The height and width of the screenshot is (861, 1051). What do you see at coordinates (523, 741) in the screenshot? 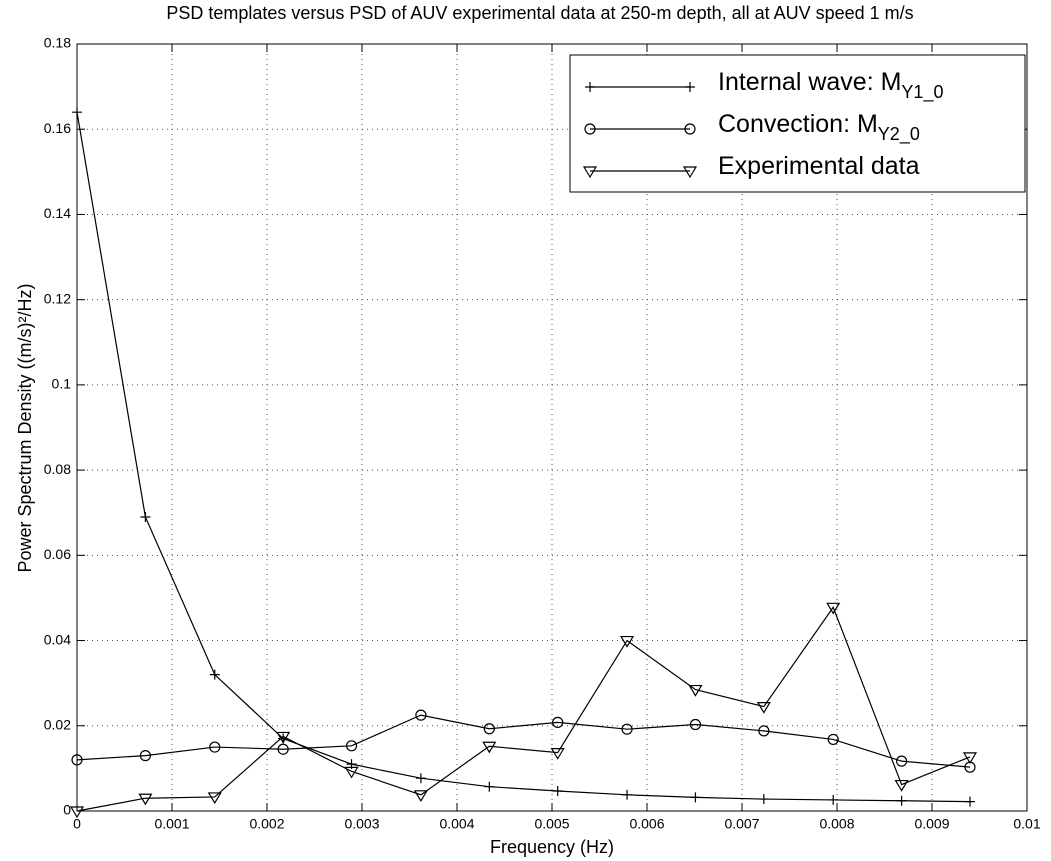
I see `series-line` at bounding box center [523, 741].